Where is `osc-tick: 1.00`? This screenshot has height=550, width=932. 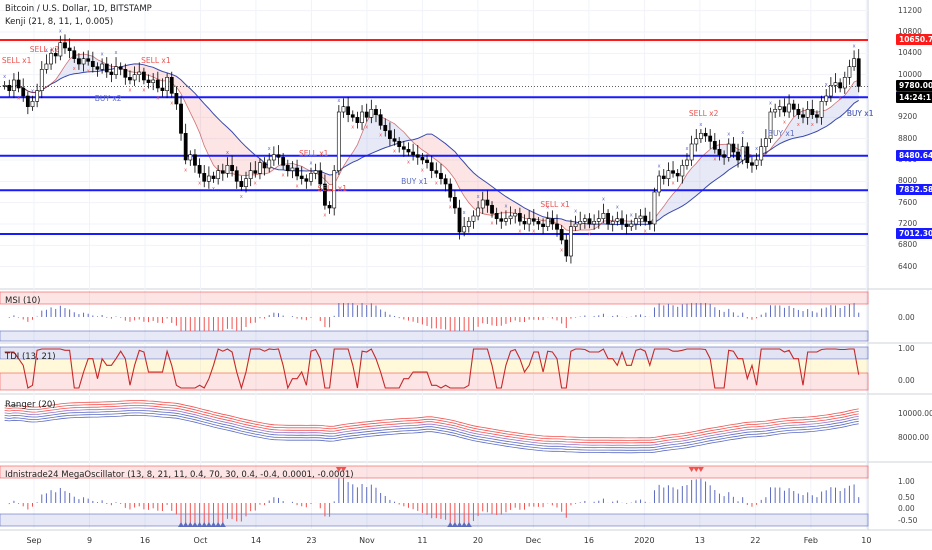 osc-tick: 1.00 is located at coordinates (906, 481).